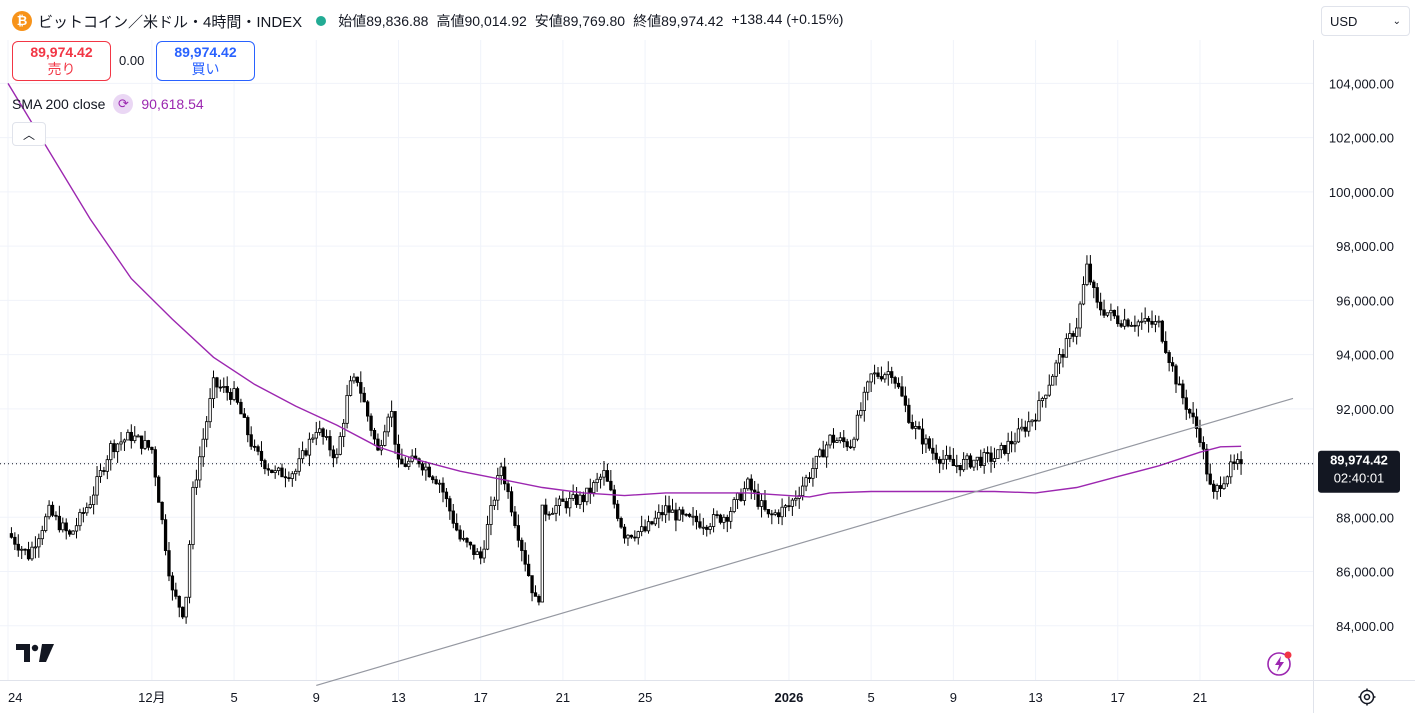 The image size is (1415, 713). Describe the element at coordinates (108, 104) in the screenshot. I see `sma-legend: SMA 200 close ⟳ 90,618.54` at that location.